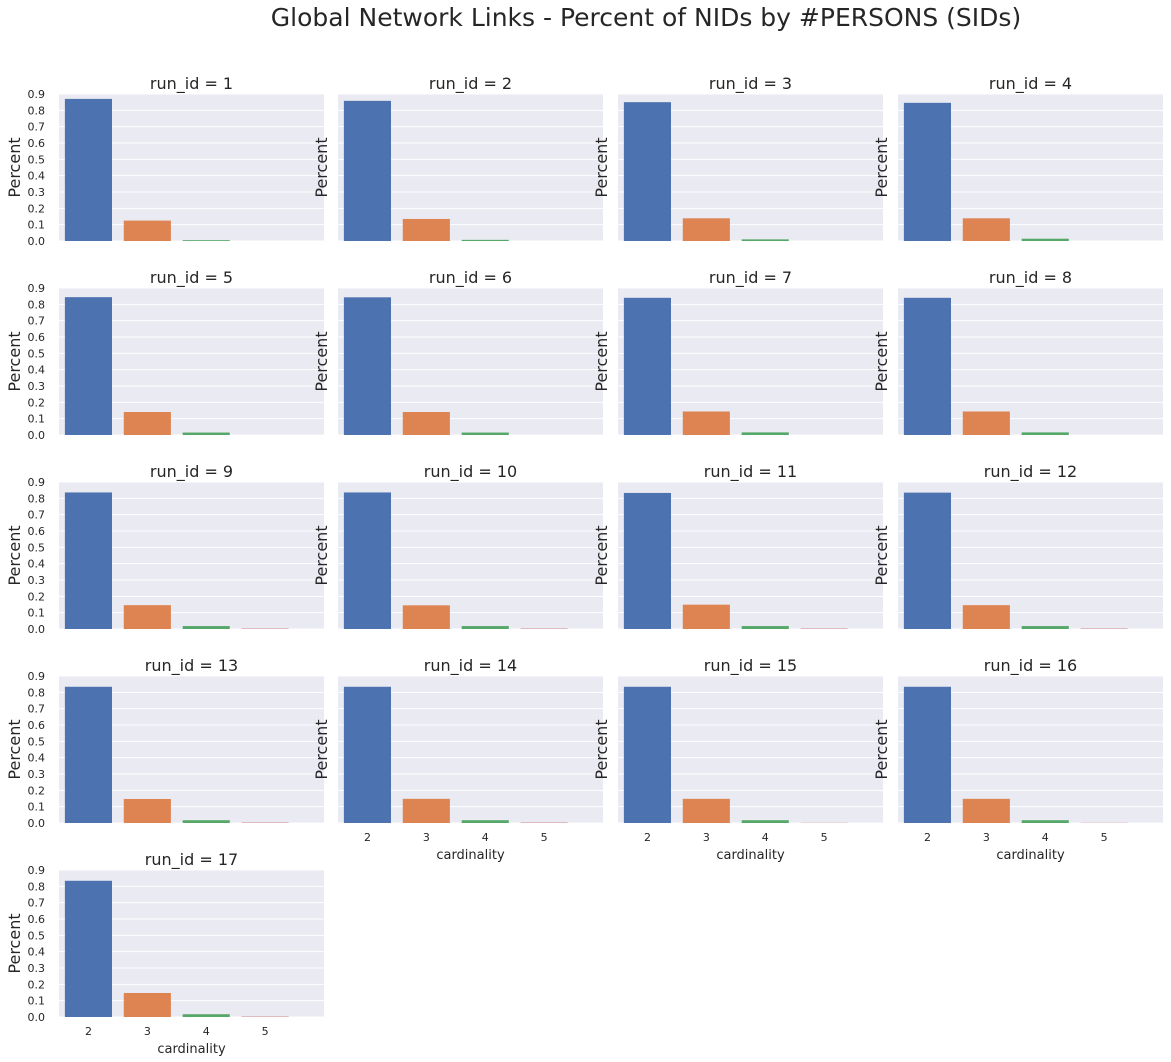  What do you see at coordinates (750, 278) in the screenshot?
I see `panel-title: run_id = 7` at bounding box center [750, 278].